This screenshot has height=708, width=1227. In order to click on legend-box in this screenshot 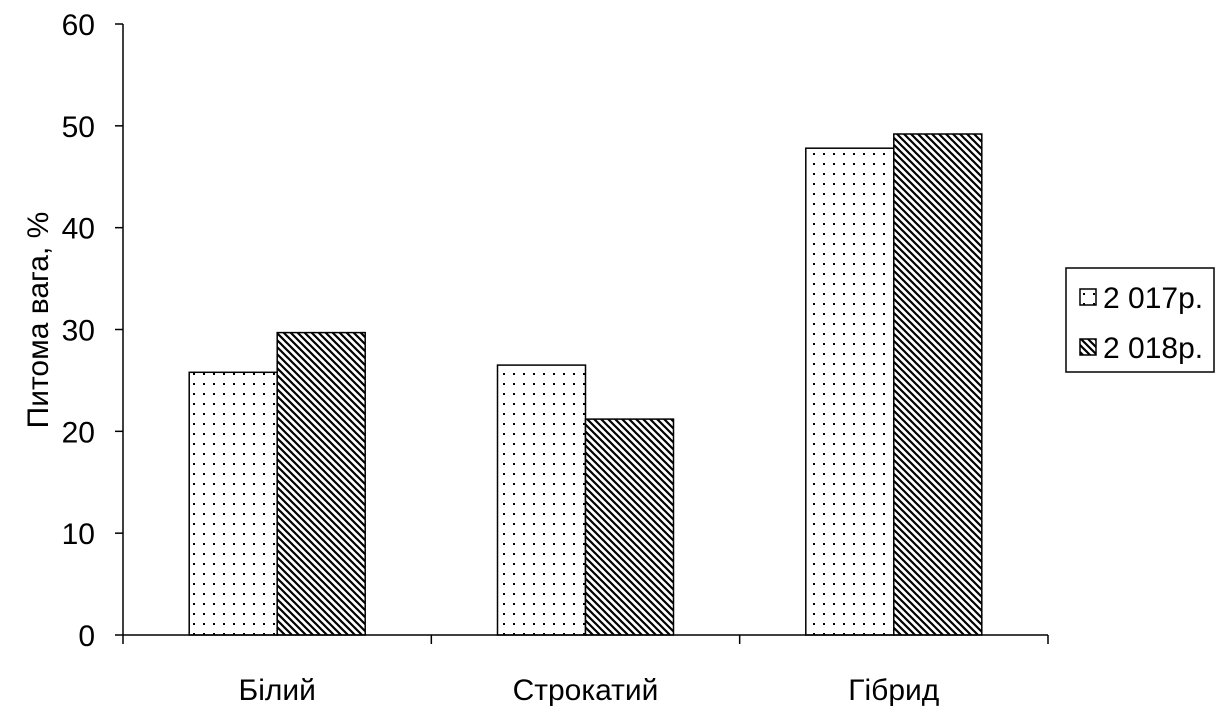, I will do `click(1140, 320)`.